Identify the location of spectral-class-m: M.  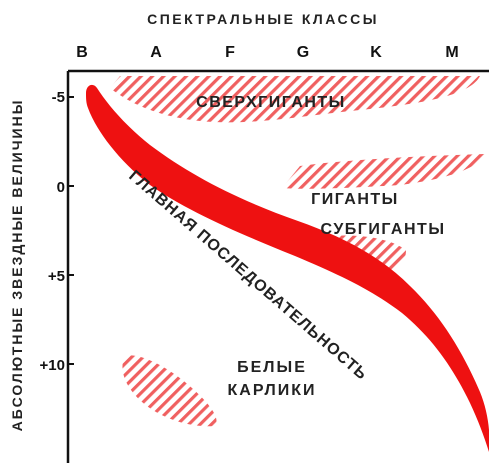
(451, 52).